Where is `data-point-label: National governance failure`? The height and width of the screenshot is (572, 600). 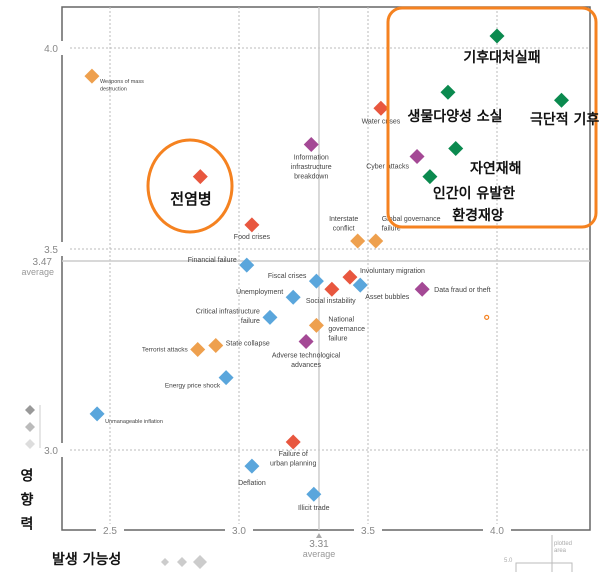
data-point-label: National governance failure is located at coordinates (346, 329).